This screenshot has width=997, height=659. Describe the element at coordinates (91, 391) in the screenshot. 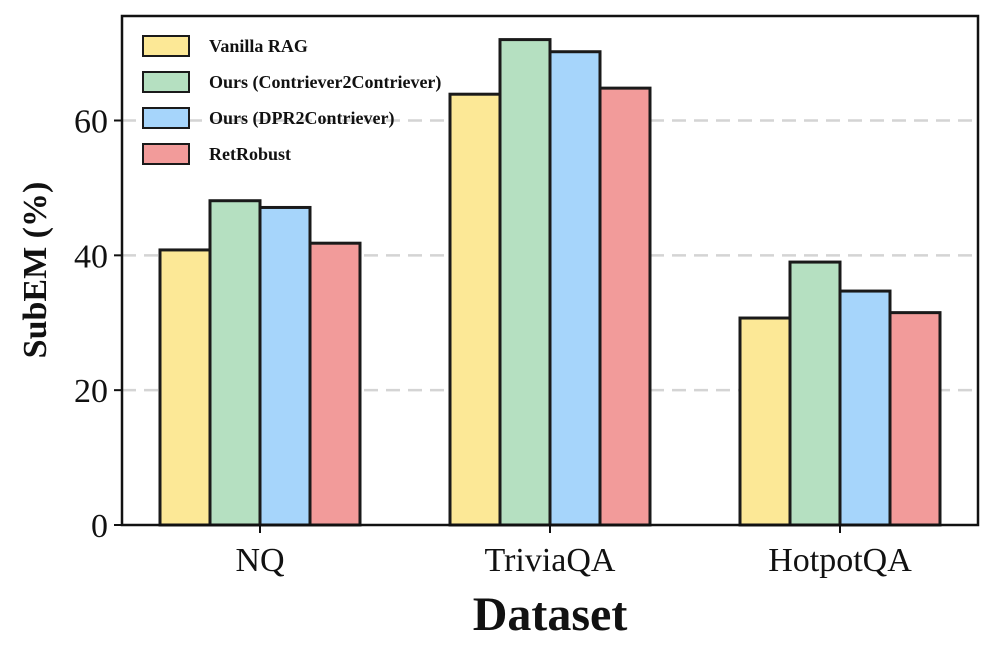

I see `y-tick-label: 20` at that location.